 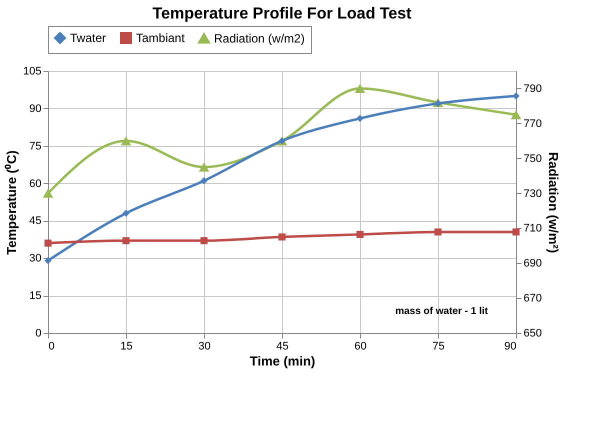 What do you see at coordinates (35, 184) in the screenshot?
I see `y-tick-label: 60` at bounding box center [35, 184].